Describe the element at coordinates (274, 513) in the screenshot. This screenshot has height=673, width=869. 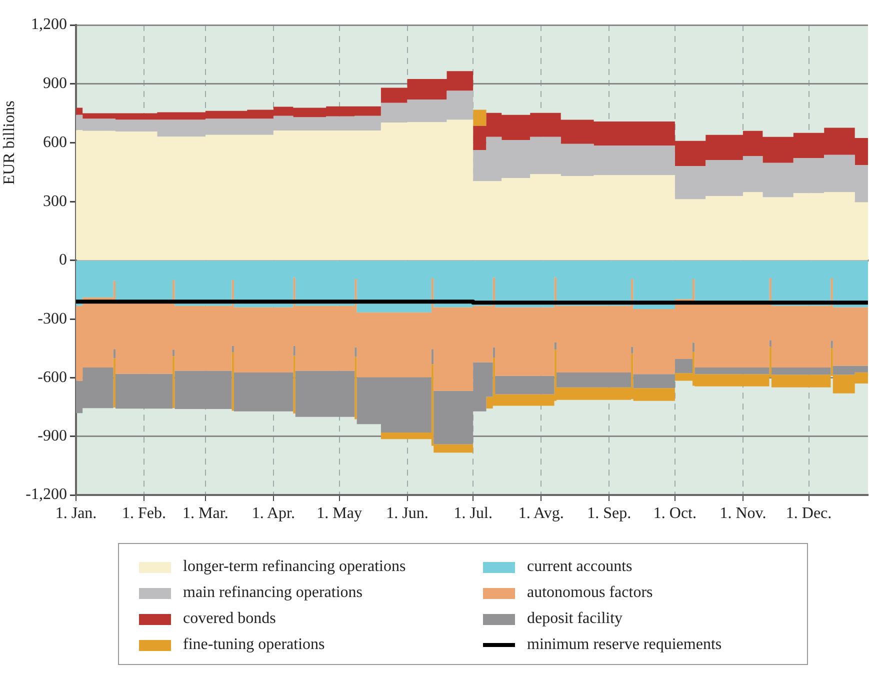
I see `x-tick-label: 1. Apr.` at that location.